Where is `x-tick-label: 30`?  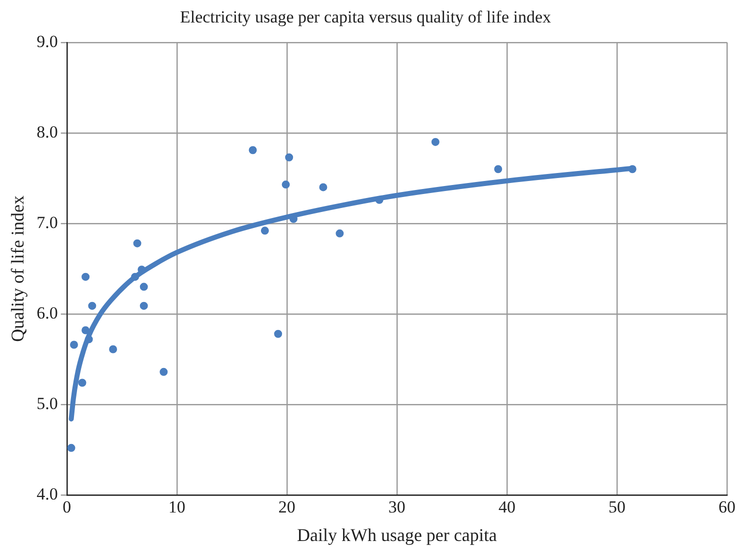 x-tick-label: 30 is located at coordinates (397, 507).